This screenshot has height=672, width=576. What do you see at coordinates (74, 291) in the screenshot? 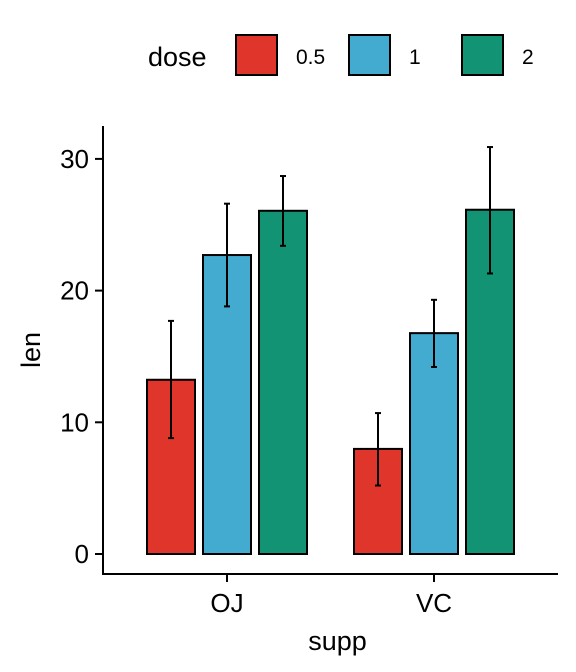
I see `y-tick-label: 20` at bounding box center [74, 291].